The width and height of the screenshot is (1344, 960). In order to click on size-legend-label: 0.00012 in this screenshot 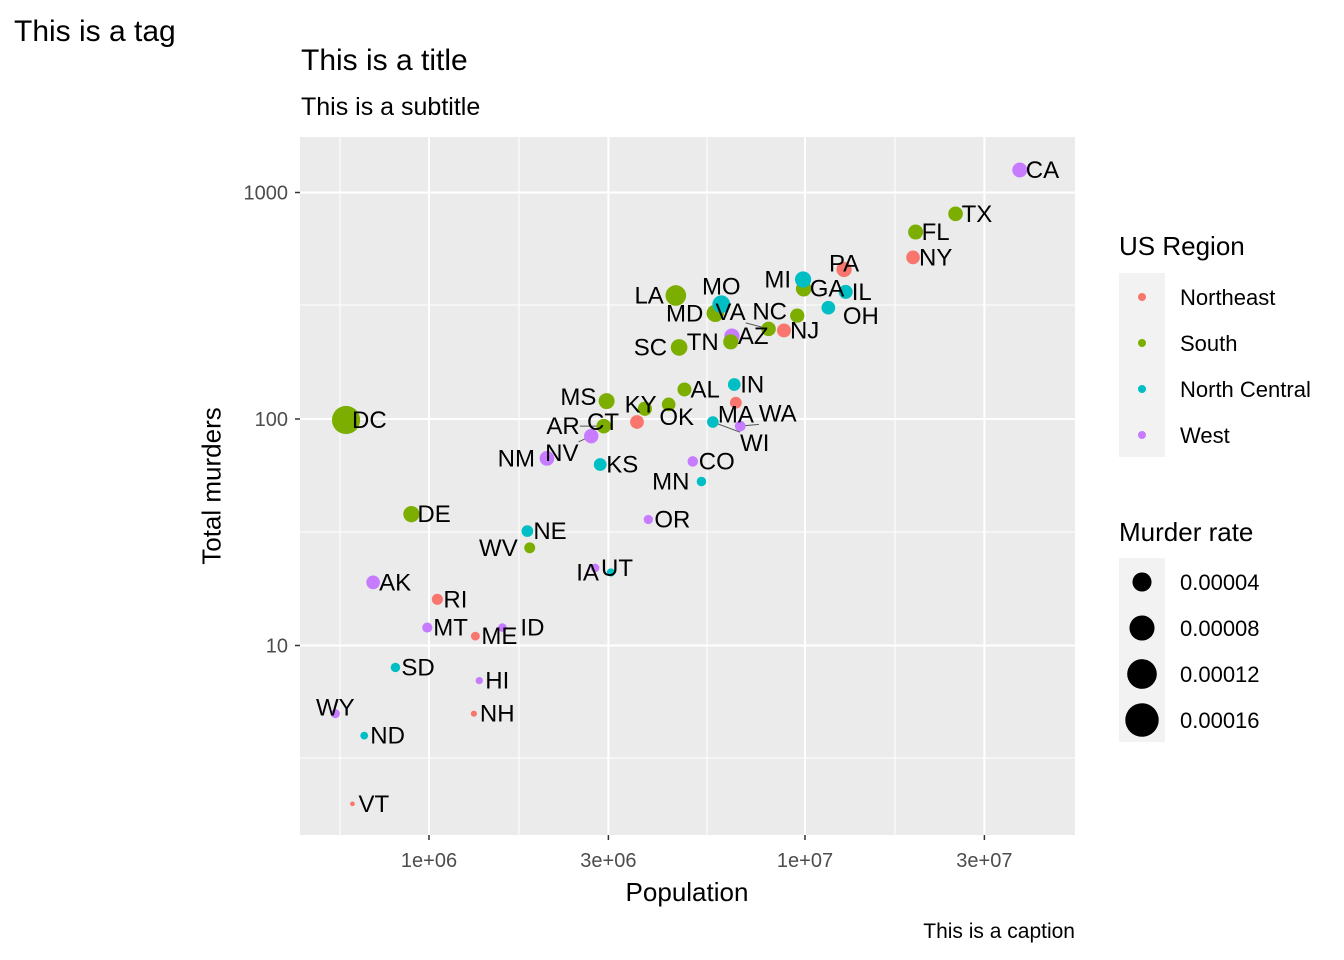, I will do `click(1220, 674)`.